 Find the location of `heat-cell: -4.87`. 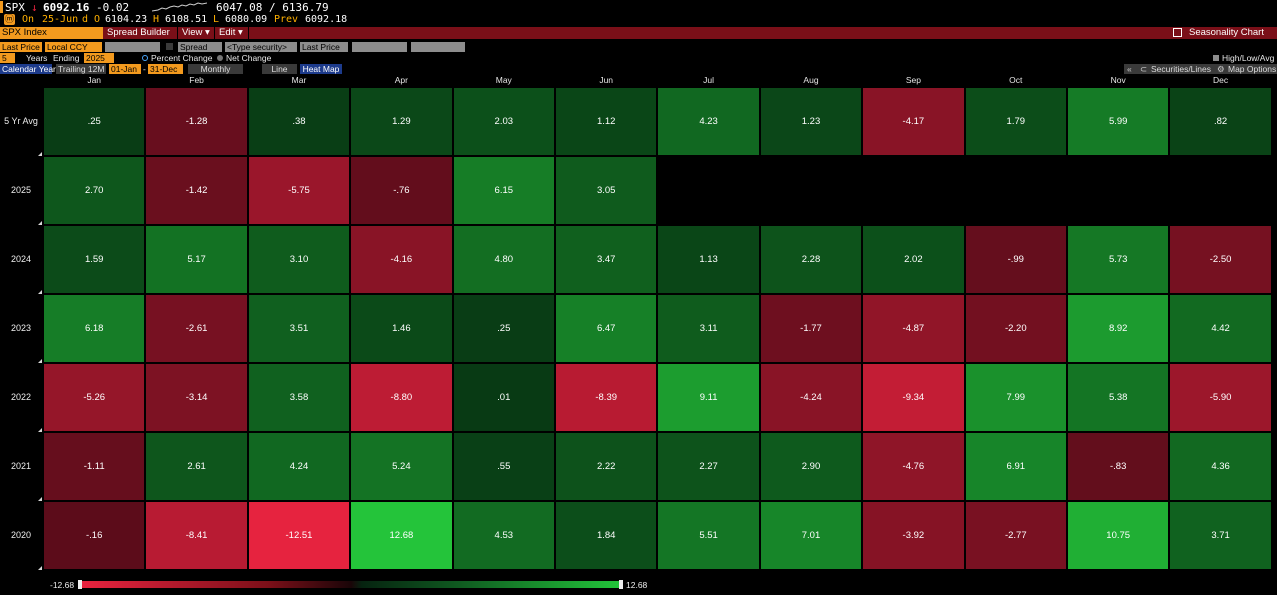

heat-cell: -4.87 is located at coordinates (913, 328).